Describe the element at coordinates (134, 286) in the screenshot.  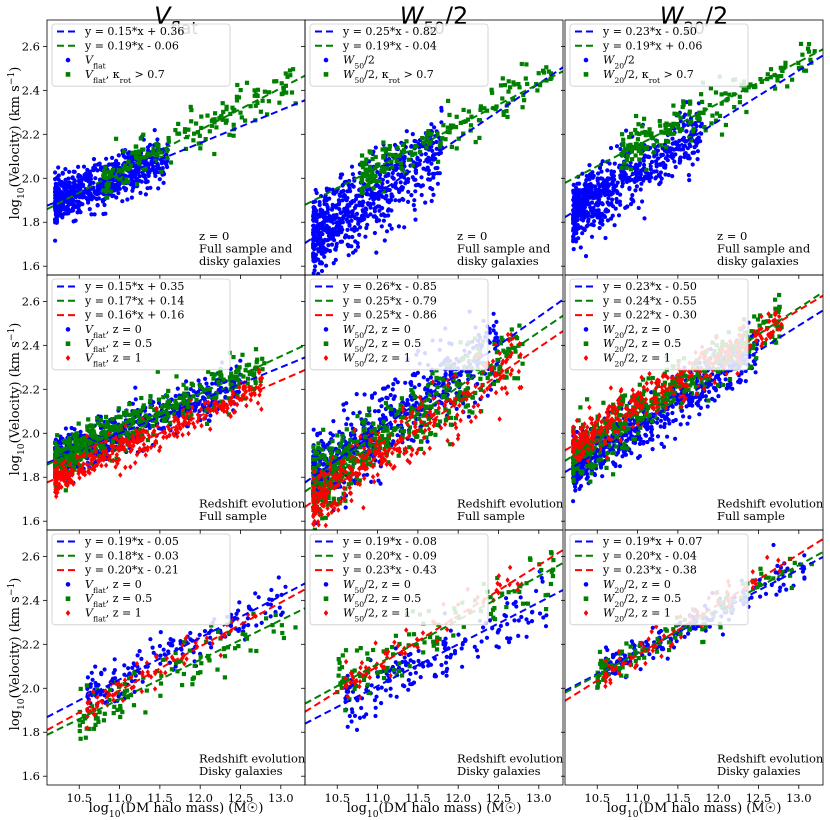
I see `legend-fit-label: y = 0.15*x + 0.35` at that location.